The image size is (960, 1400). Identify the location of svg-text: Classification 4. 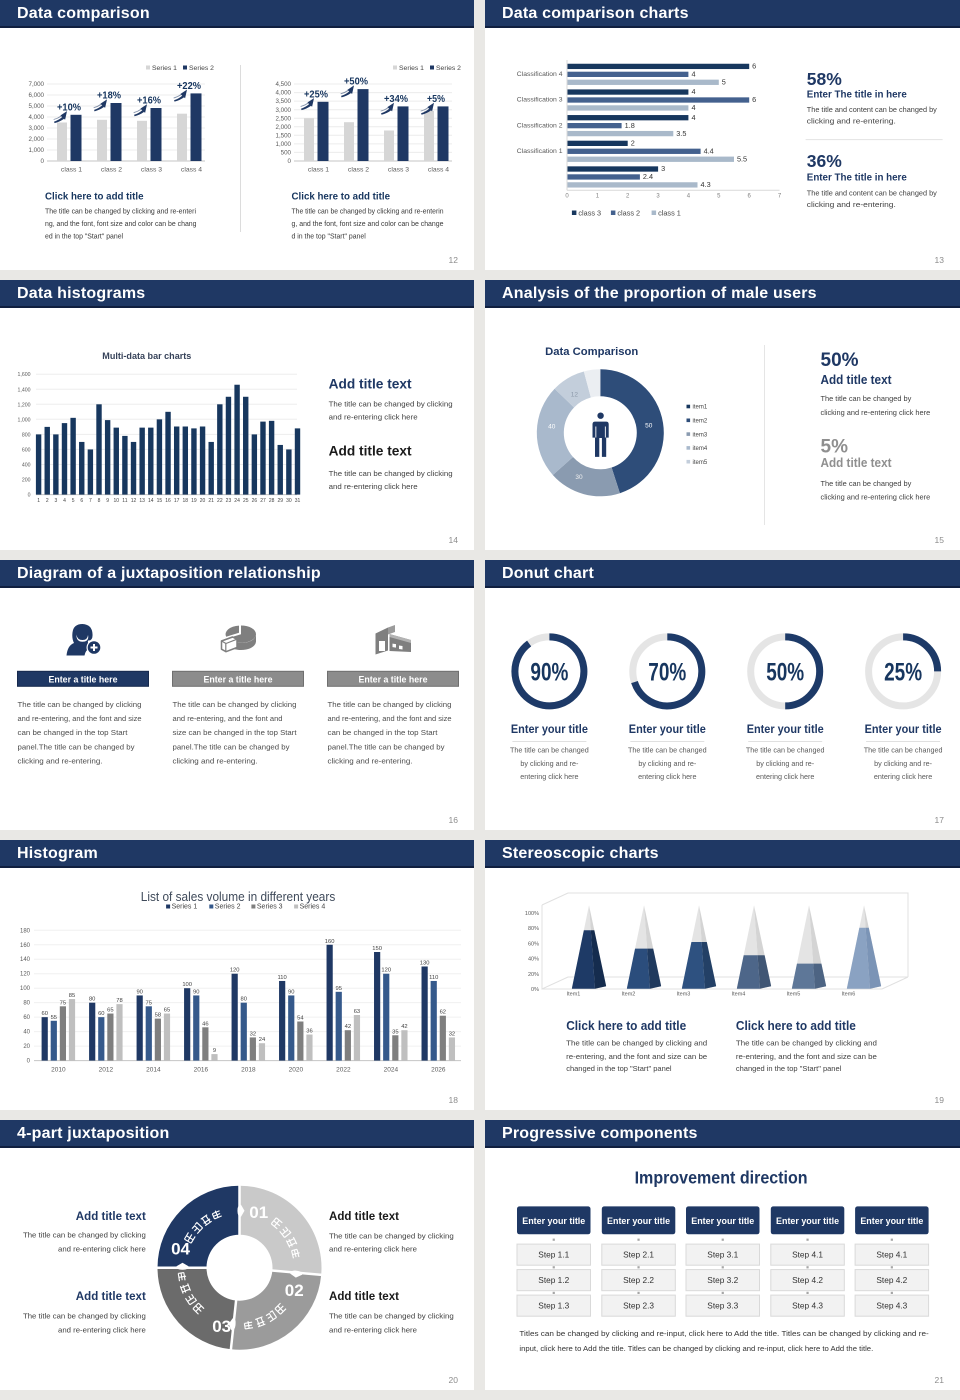
(540, 74).